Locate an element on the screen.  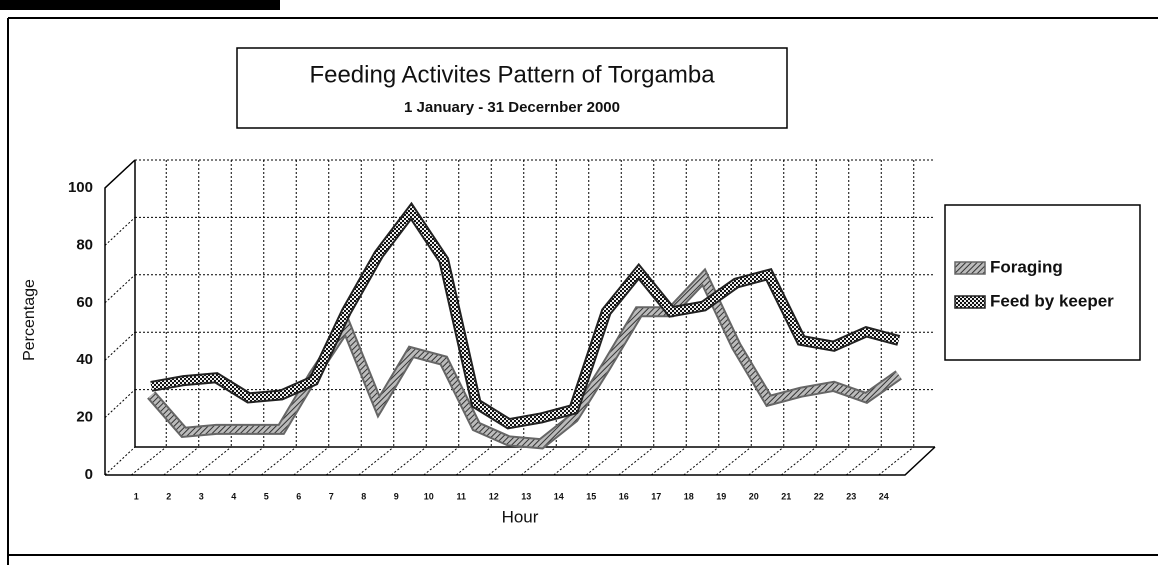
x-tick-label: 6 is located at coordinates (298, 496).